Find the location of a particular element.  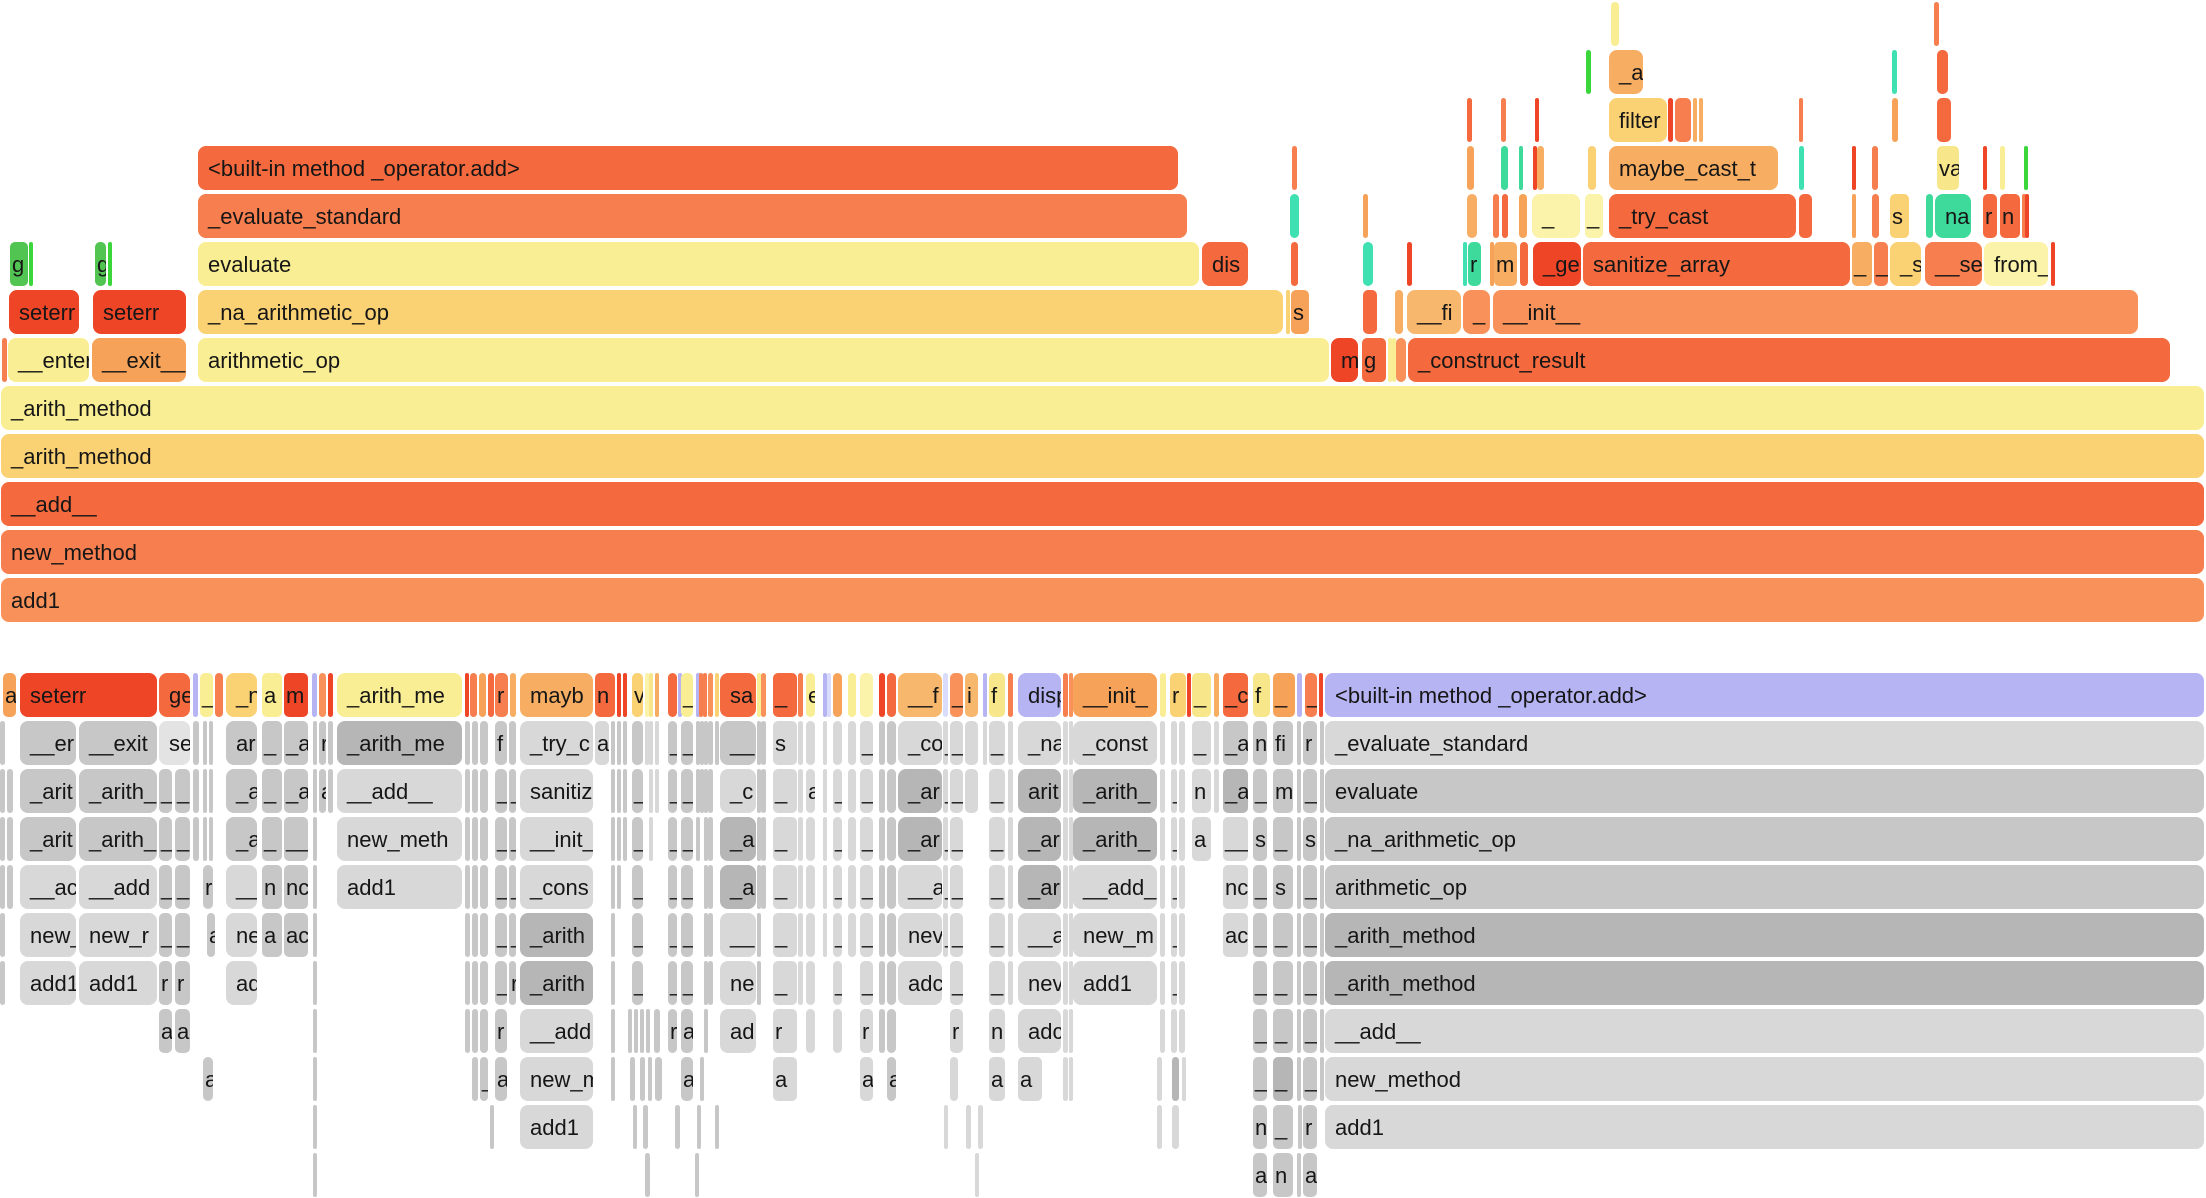

frame-a: _a is located at coordinates (738, 839).